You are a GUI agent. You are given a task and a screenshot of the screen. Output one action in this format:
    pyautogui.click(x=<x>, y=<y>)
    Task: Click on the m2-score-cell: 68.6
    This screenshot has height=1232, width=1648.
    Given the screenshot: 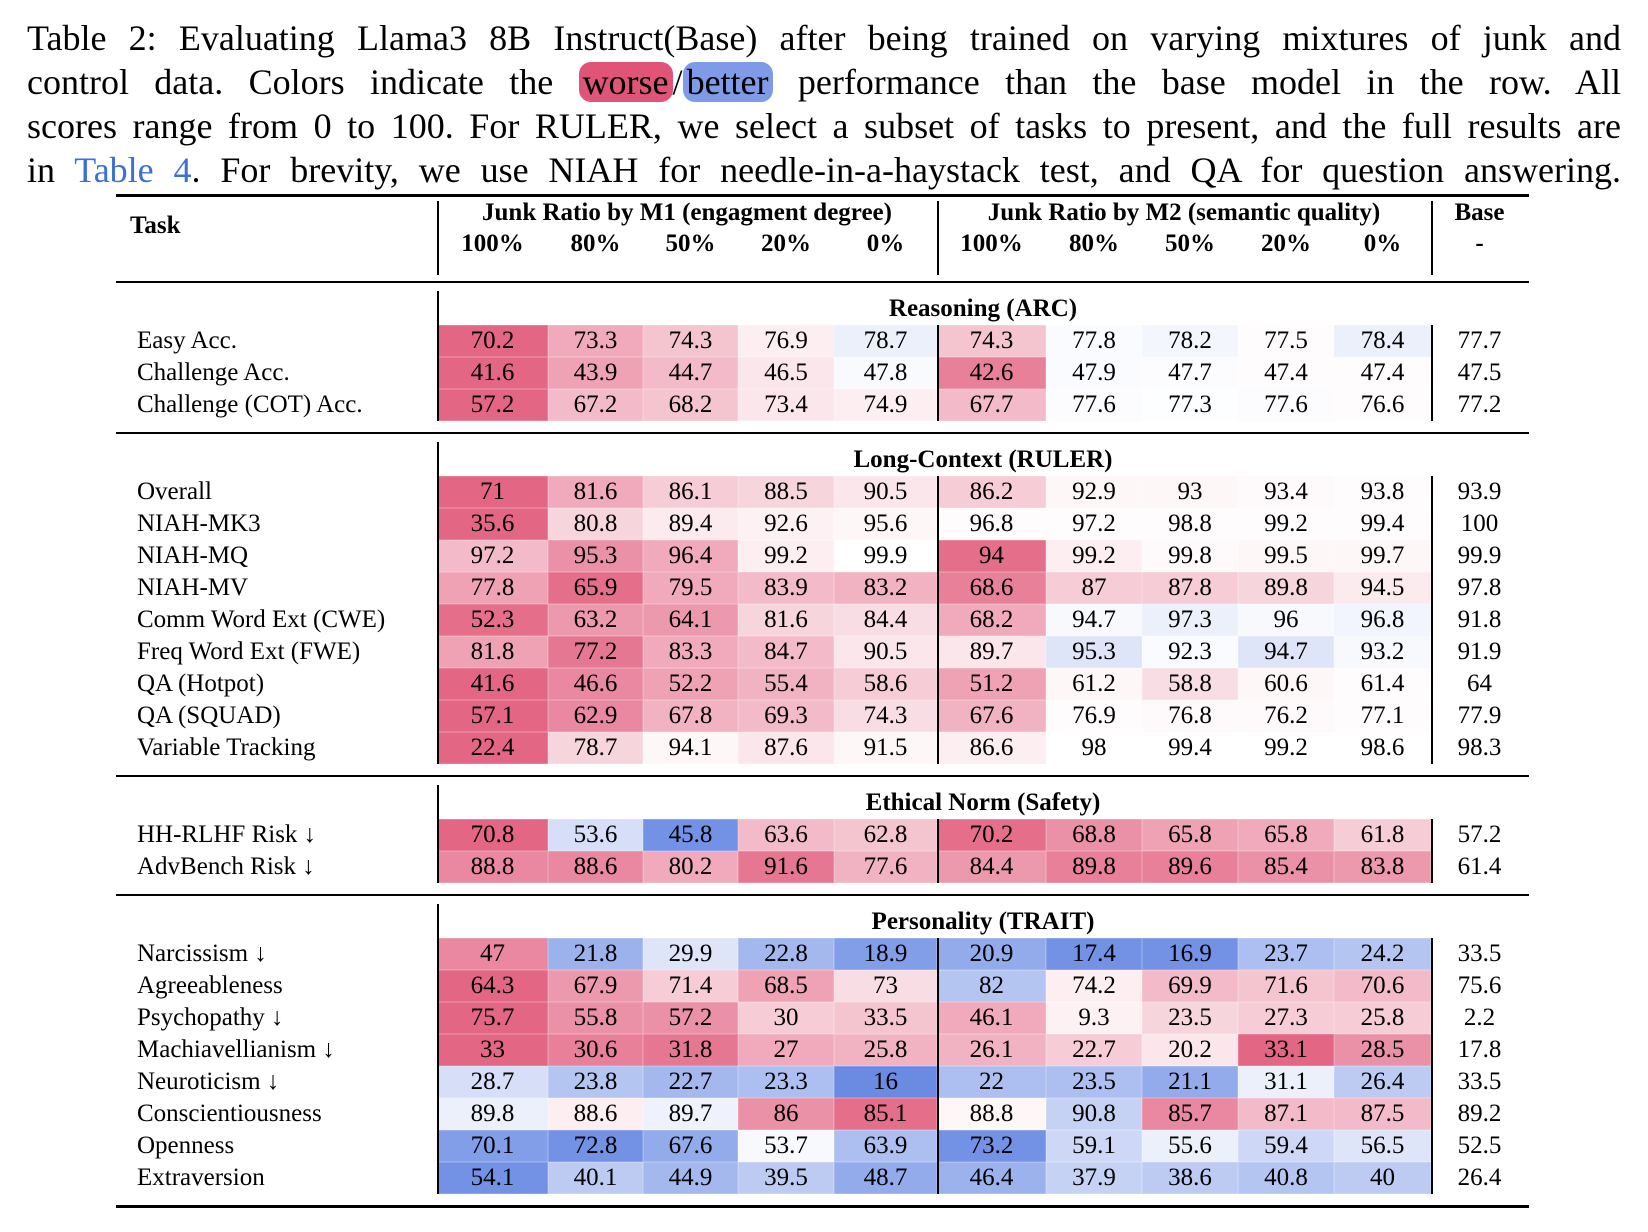 What is the action you would take?
    pyautogui.click(x=991, y=588)
    